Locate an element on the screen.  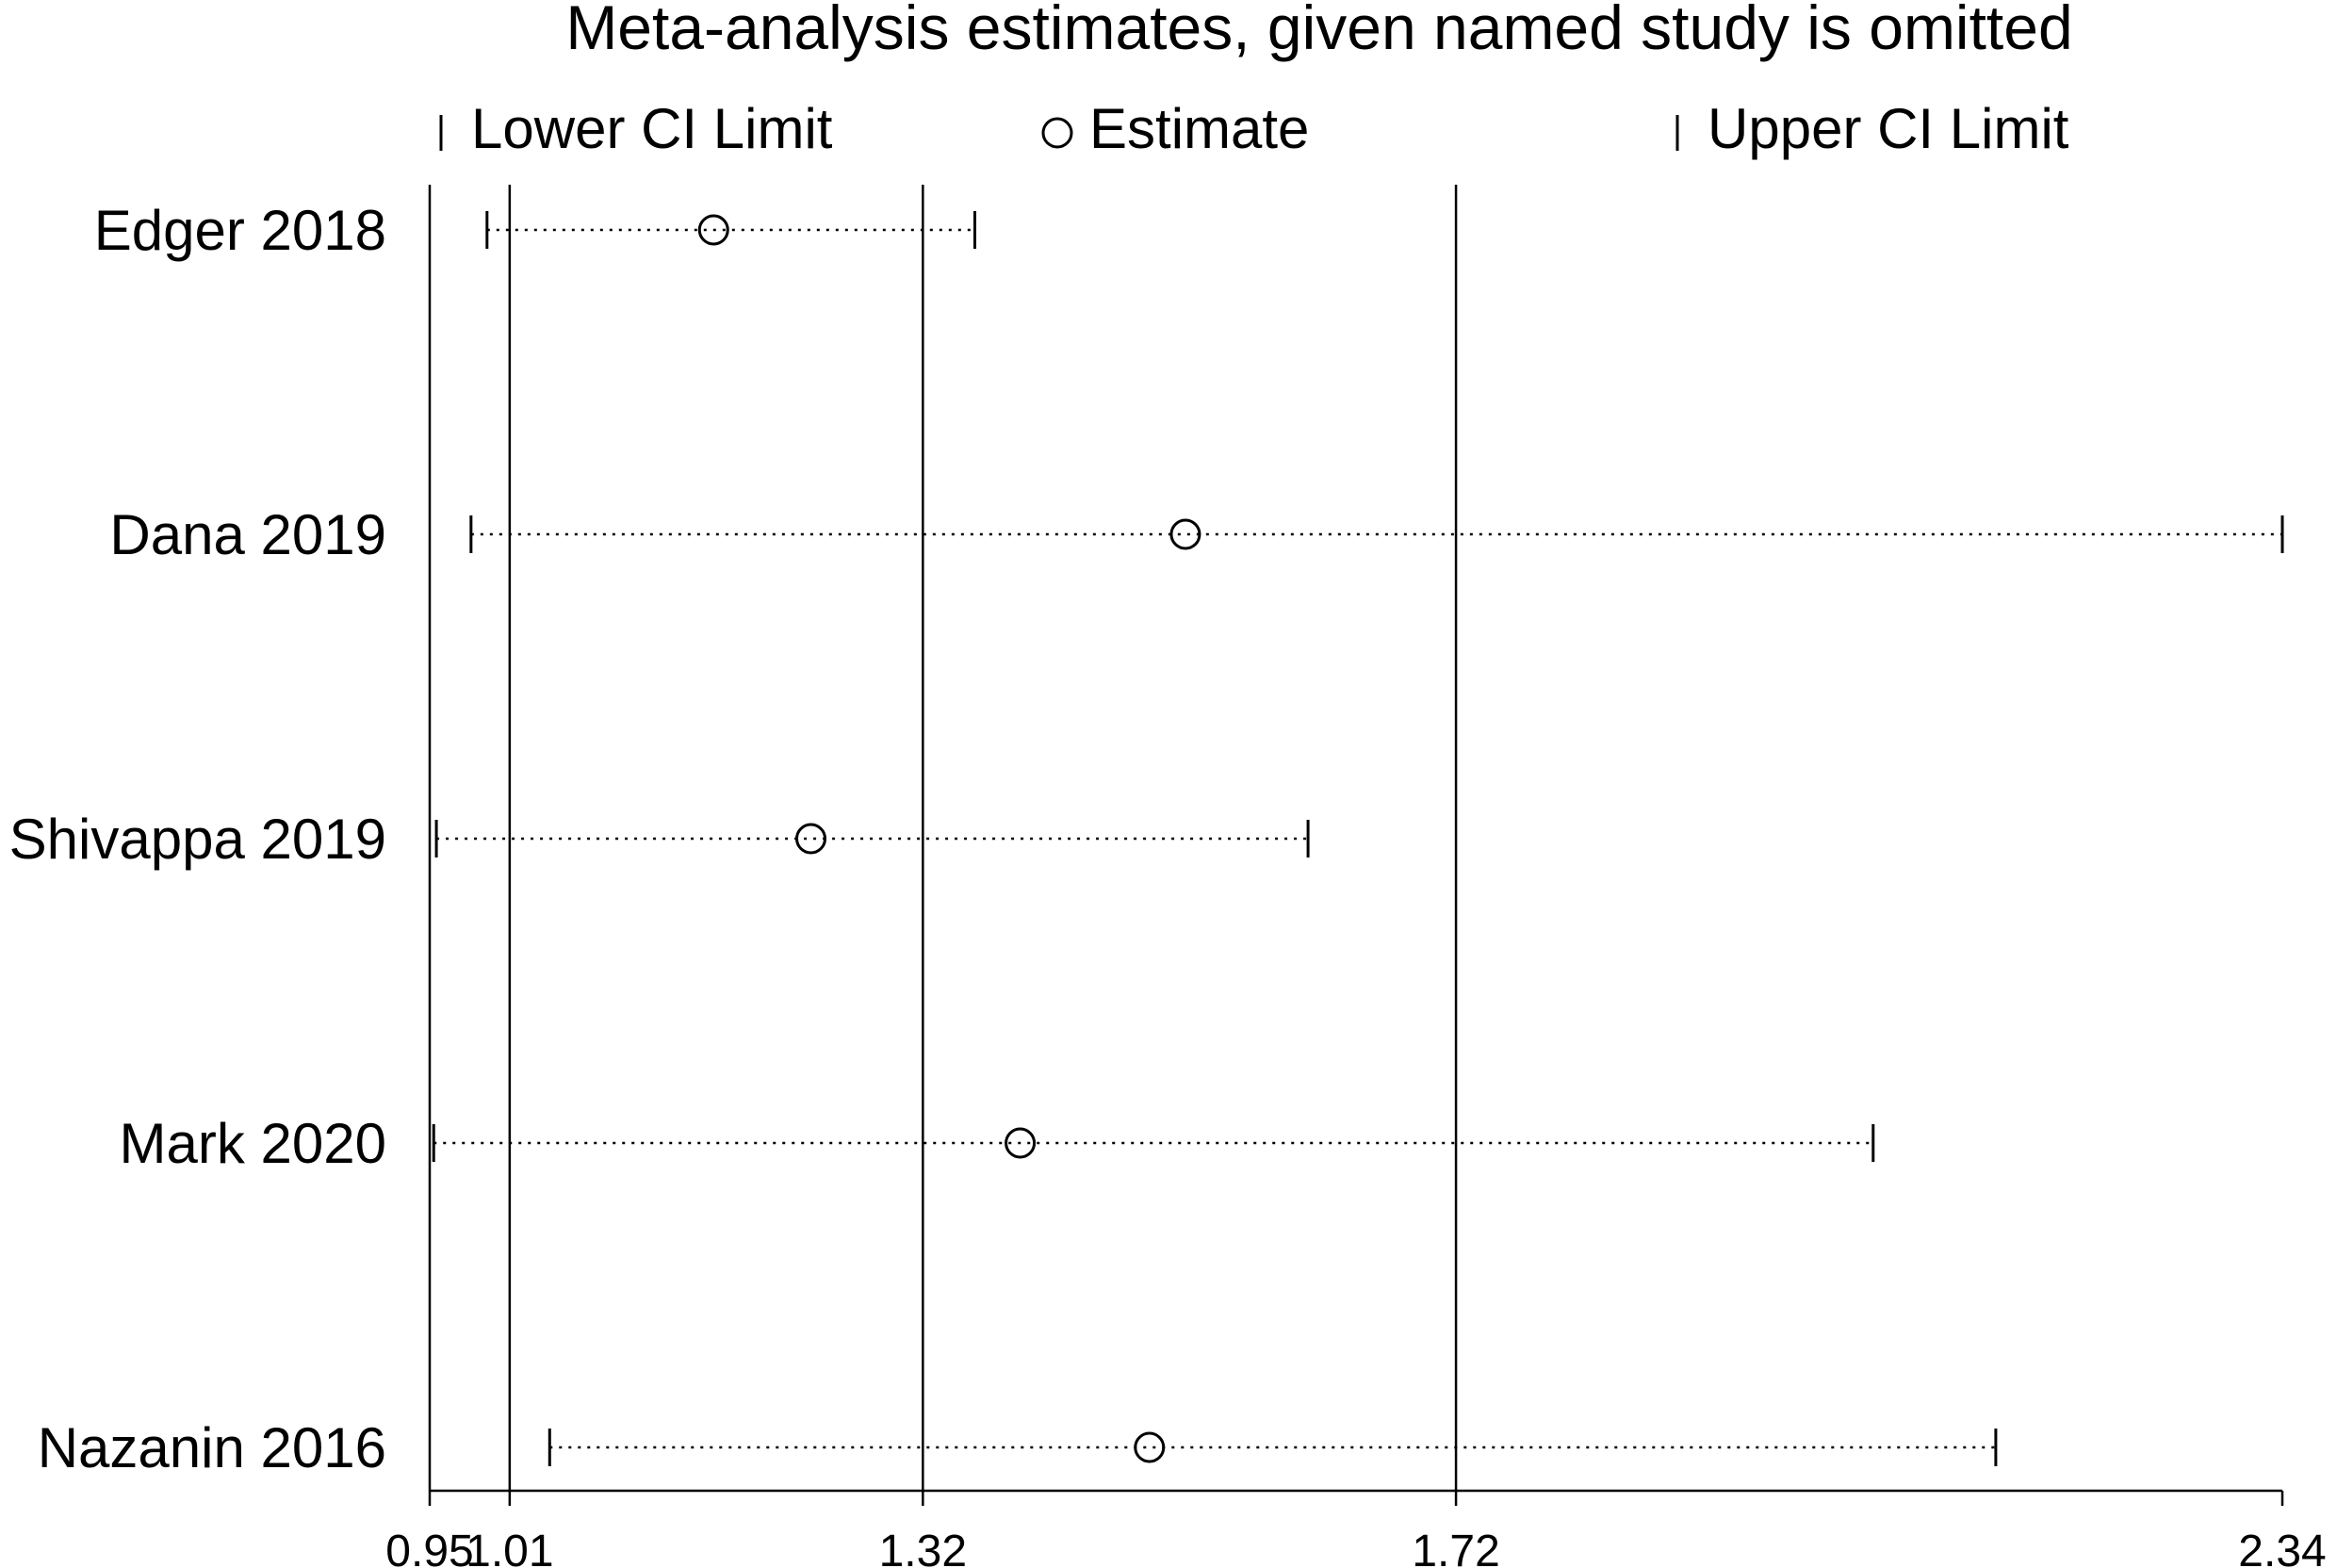
x-tick-label: 1.01 is located at coordinates (510, 1548).